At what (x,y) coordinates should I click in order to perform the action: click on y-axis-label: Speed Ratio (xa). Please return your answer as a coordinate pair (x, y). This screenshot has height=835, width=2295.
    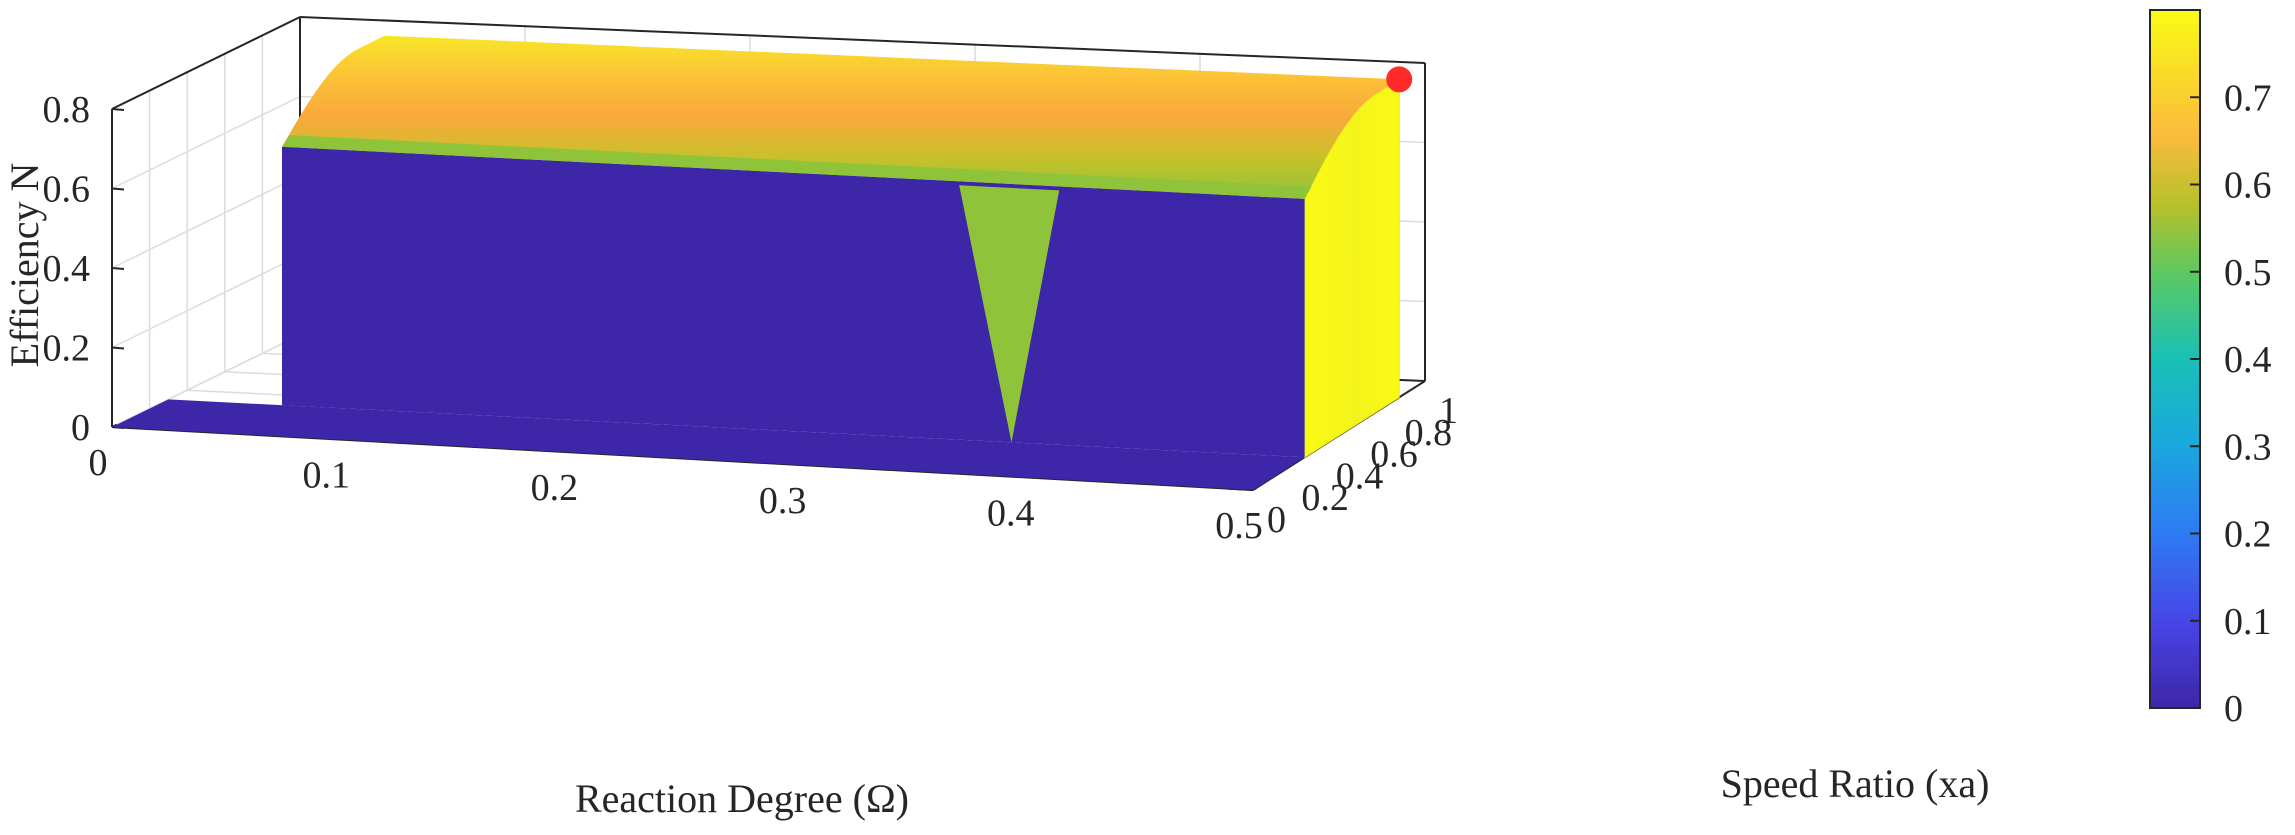
    Looking at the image, I should click on (1855, 783).